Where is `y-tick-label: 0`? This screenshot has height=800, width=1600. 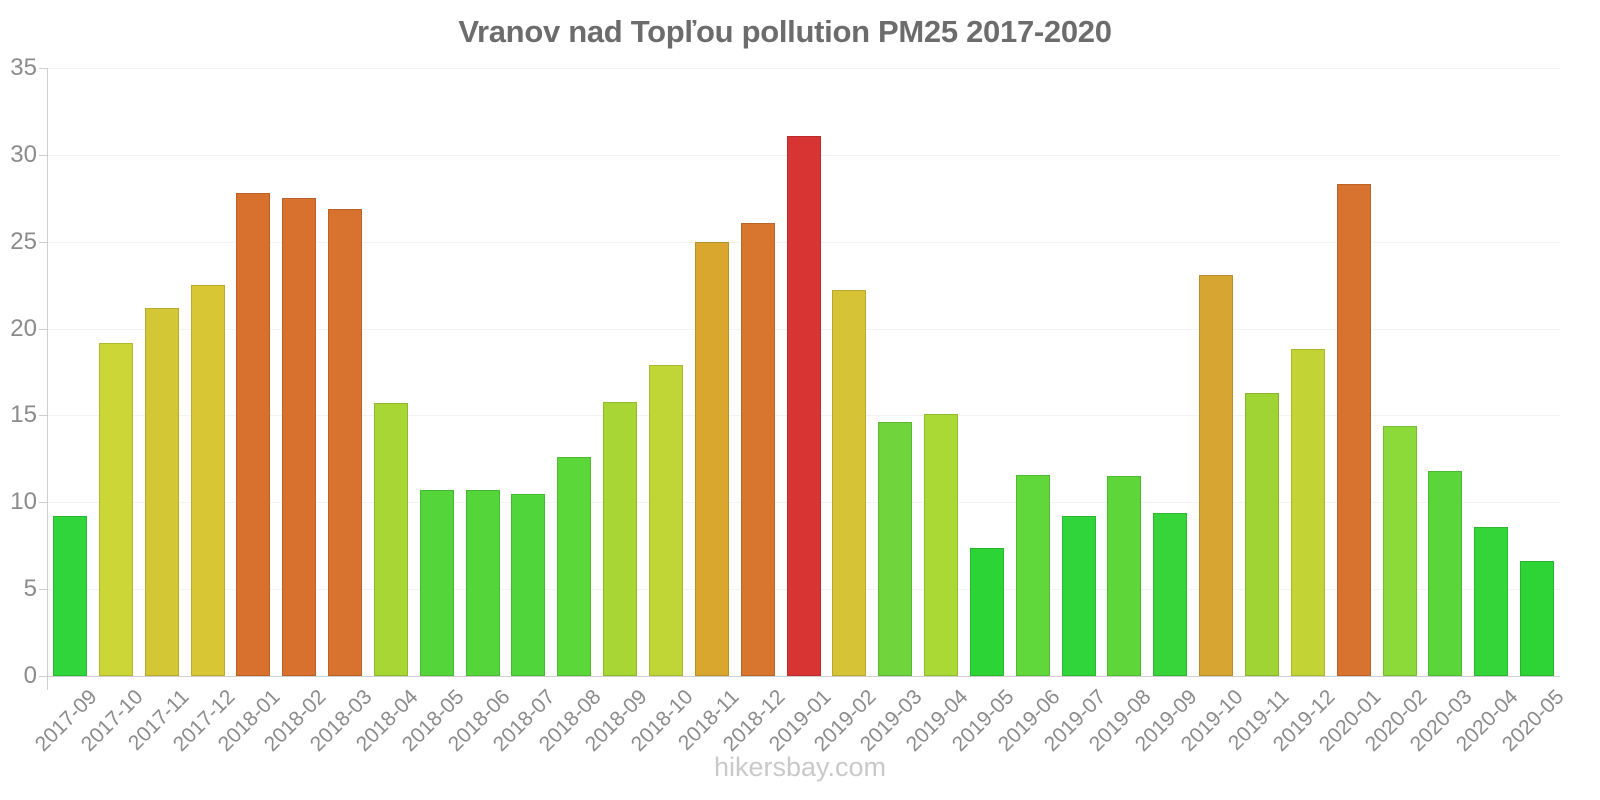
y-tick-label: 0 is located at coordinates (30, 675).